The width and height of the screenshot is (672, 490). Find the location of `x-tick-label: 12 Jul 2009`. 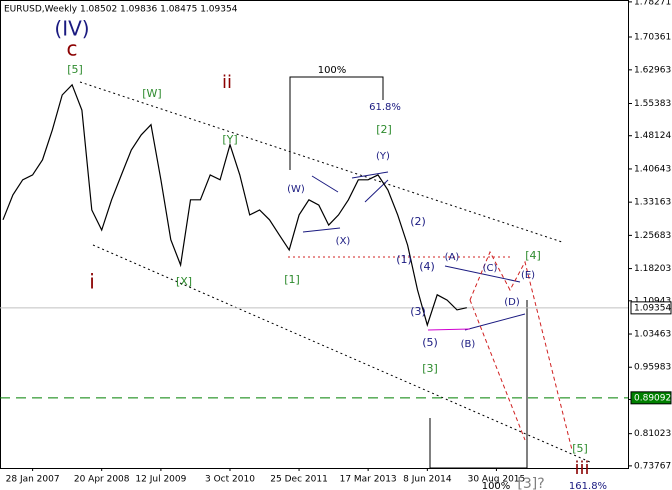

x-tick-label: 12 Jul 2009 is located at coordinates (160, 480).